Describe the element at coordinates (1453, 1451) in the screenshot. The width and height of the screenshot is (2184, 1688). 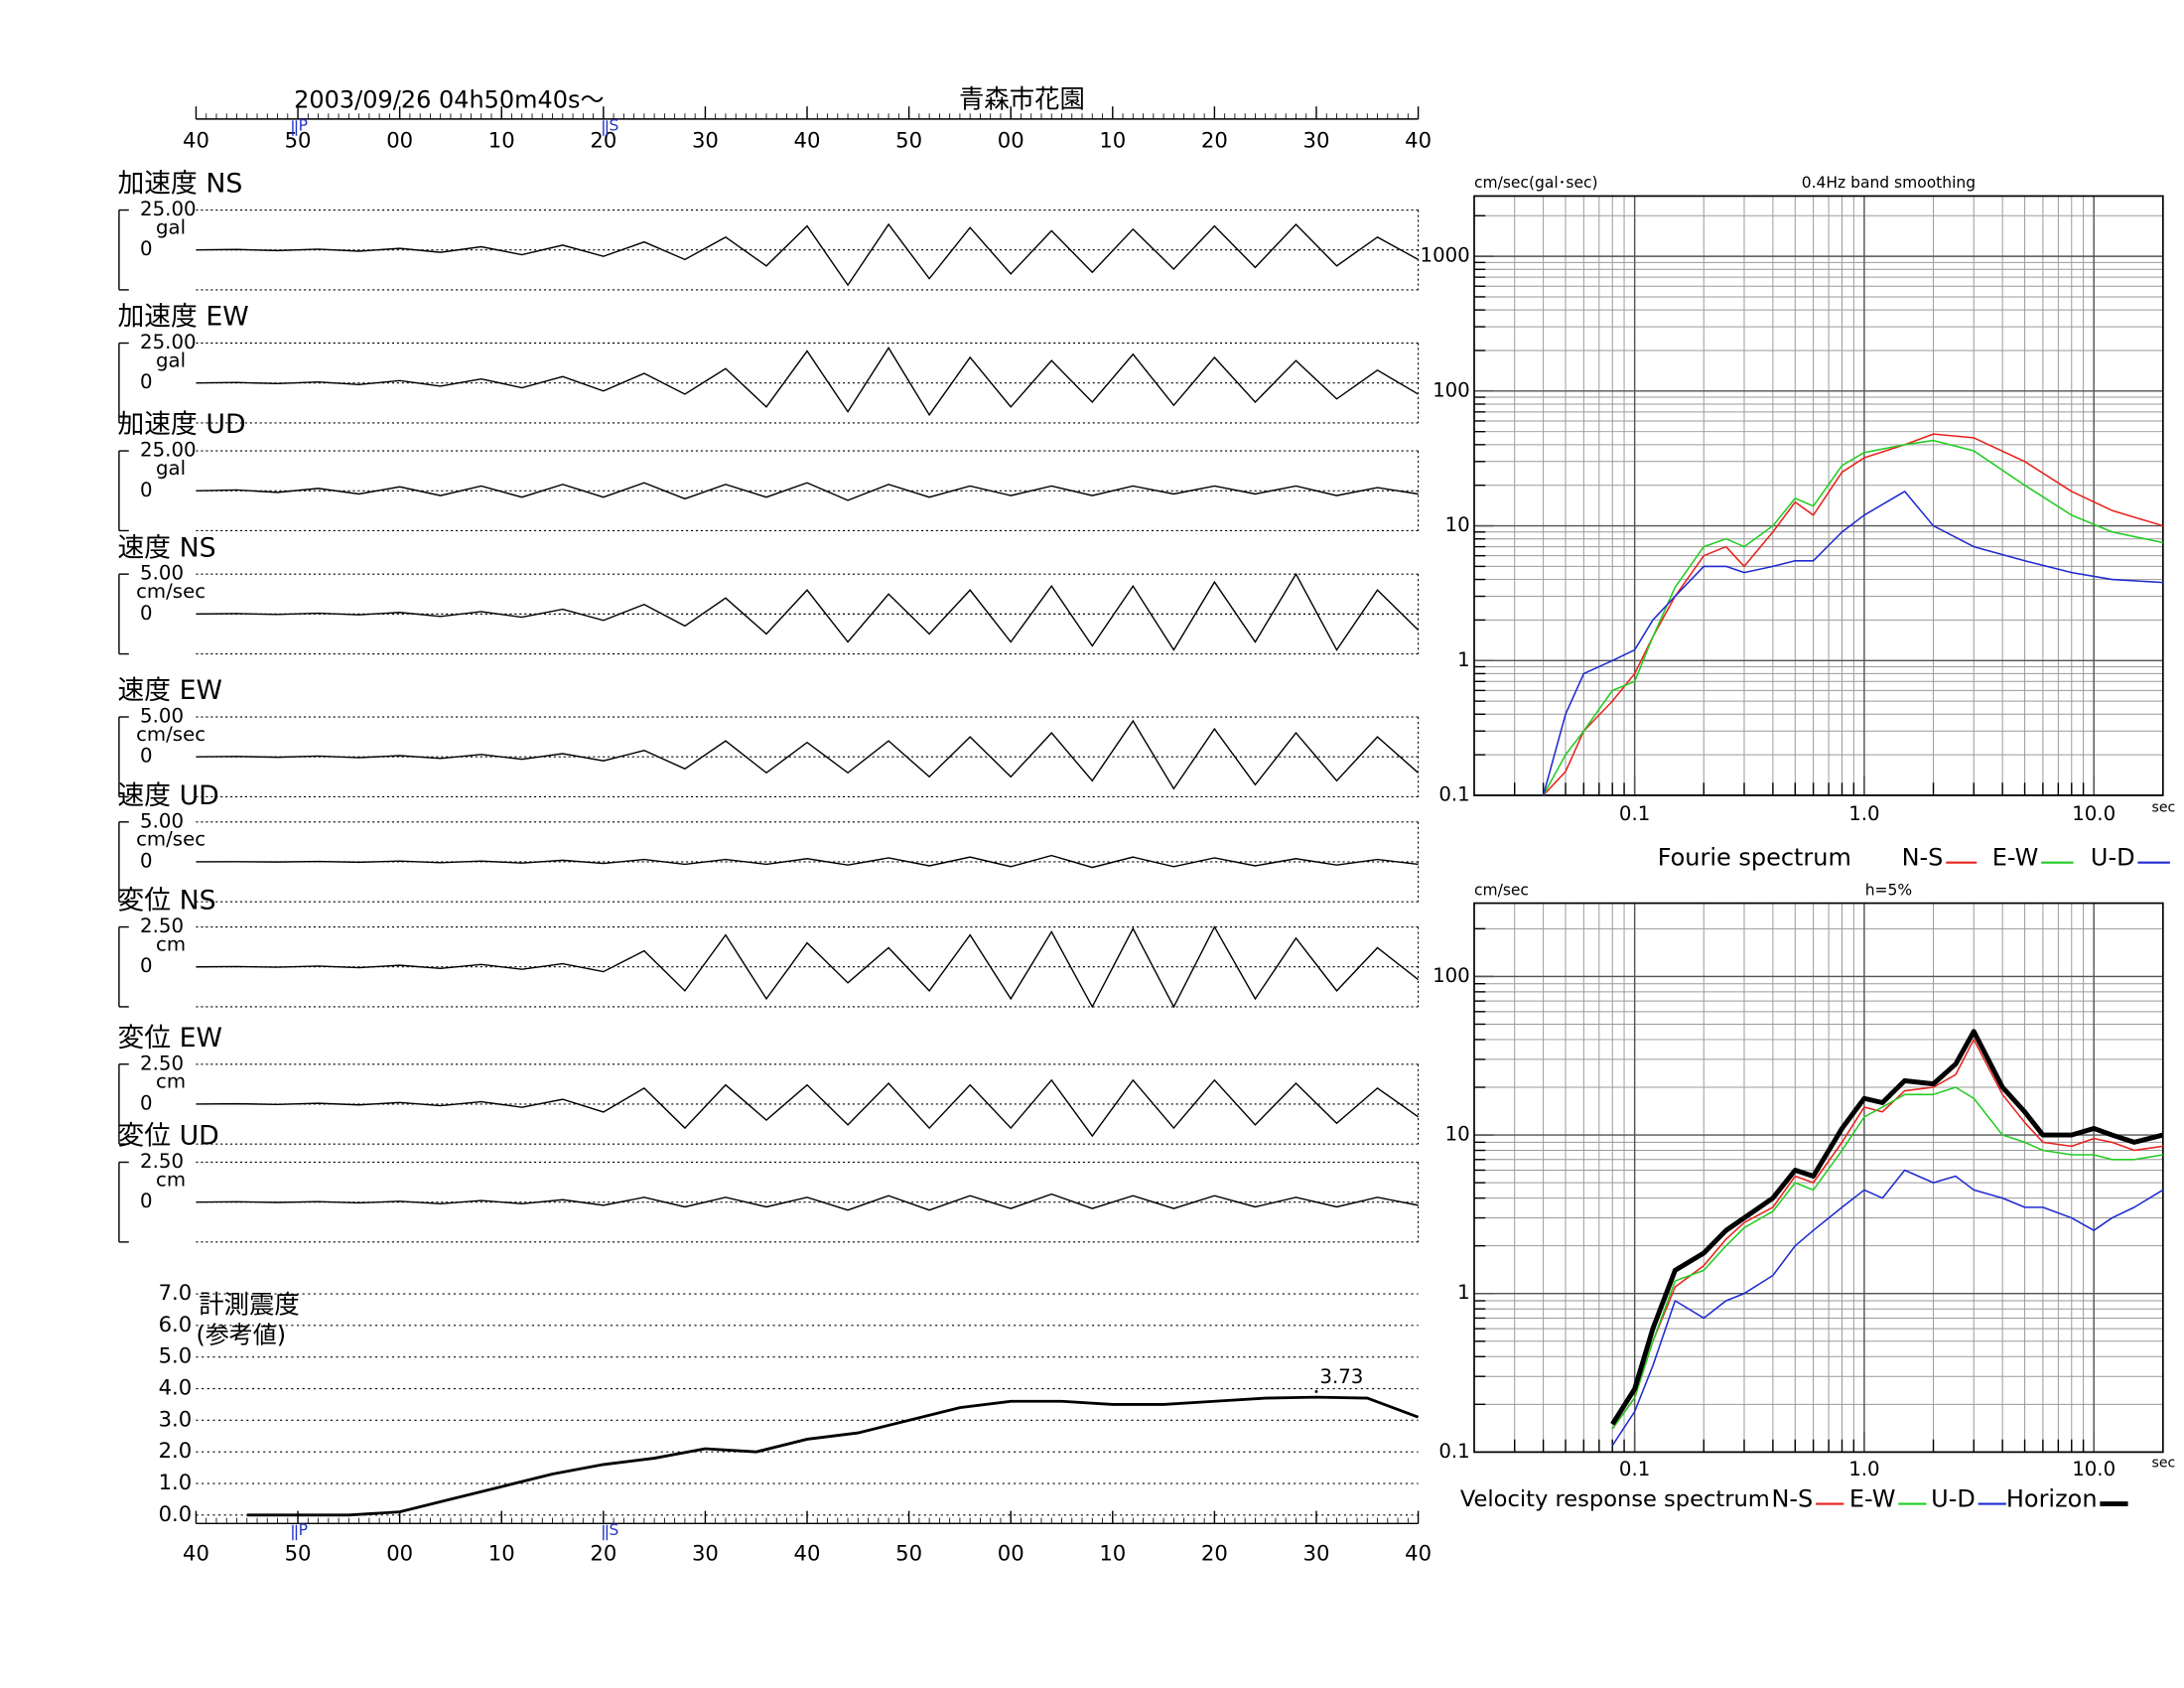
I see `y-tick-label: 0.1` at that location.